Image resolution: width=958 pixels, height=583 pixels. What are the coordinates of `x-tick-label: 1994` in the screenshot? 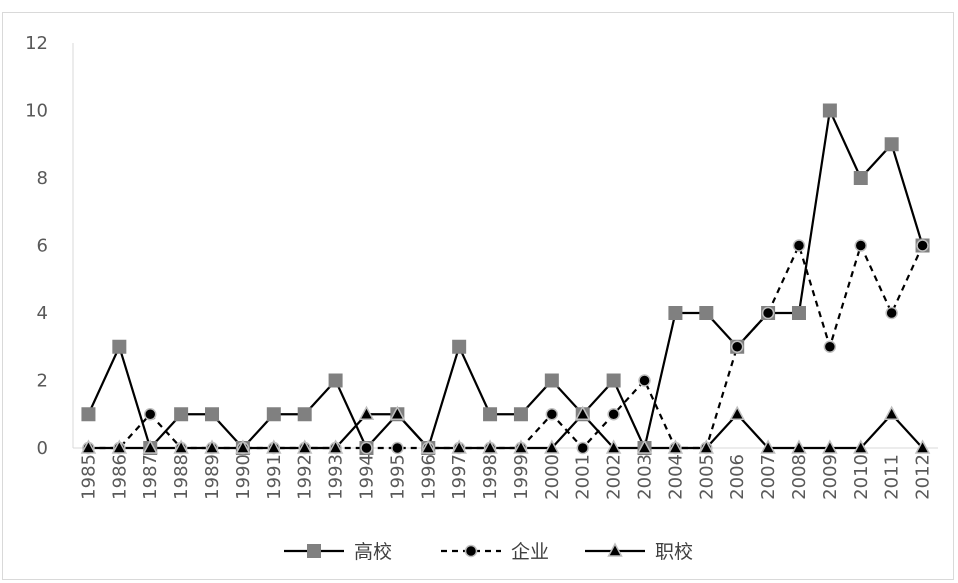 It's located at (366, 477).